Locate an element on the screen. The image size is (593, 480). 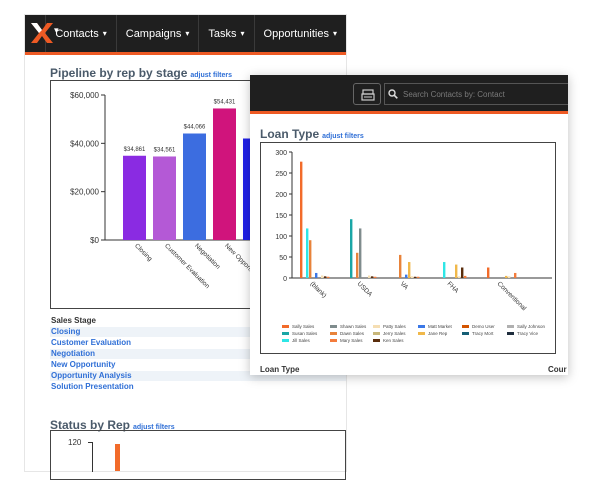
sales-stage-link: Customer Evaluation is located at coordinates (91, 342).